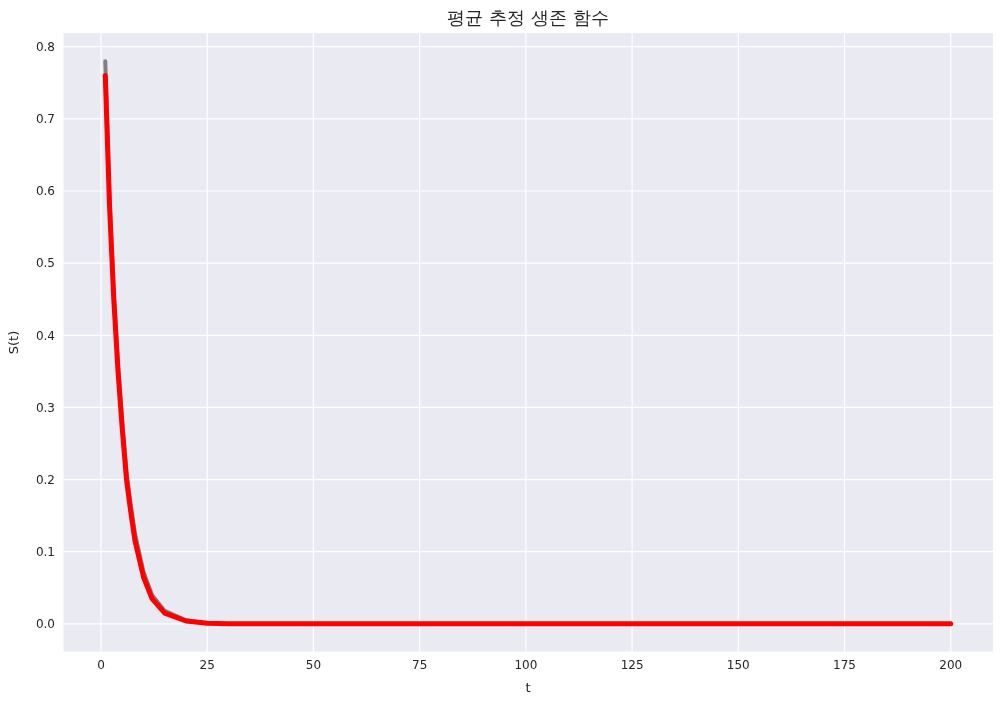 The height and width of the screenshot is (704, 1003). Describe the element at coordinates (632, 664) in the screenshot. I see `x-tick-label: 125` at that location.